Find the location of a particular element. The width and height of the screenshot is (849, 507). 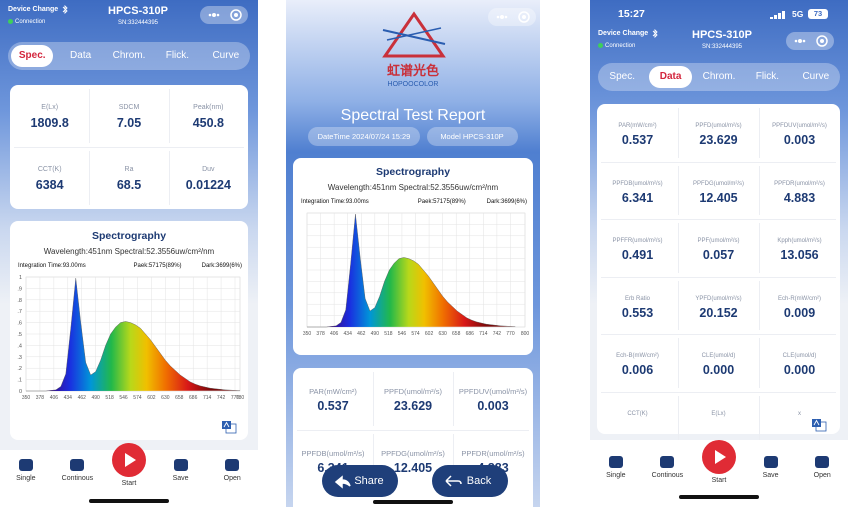

metric-label: YPFD(umol/m²/s) is located at coordinates (718, 298).